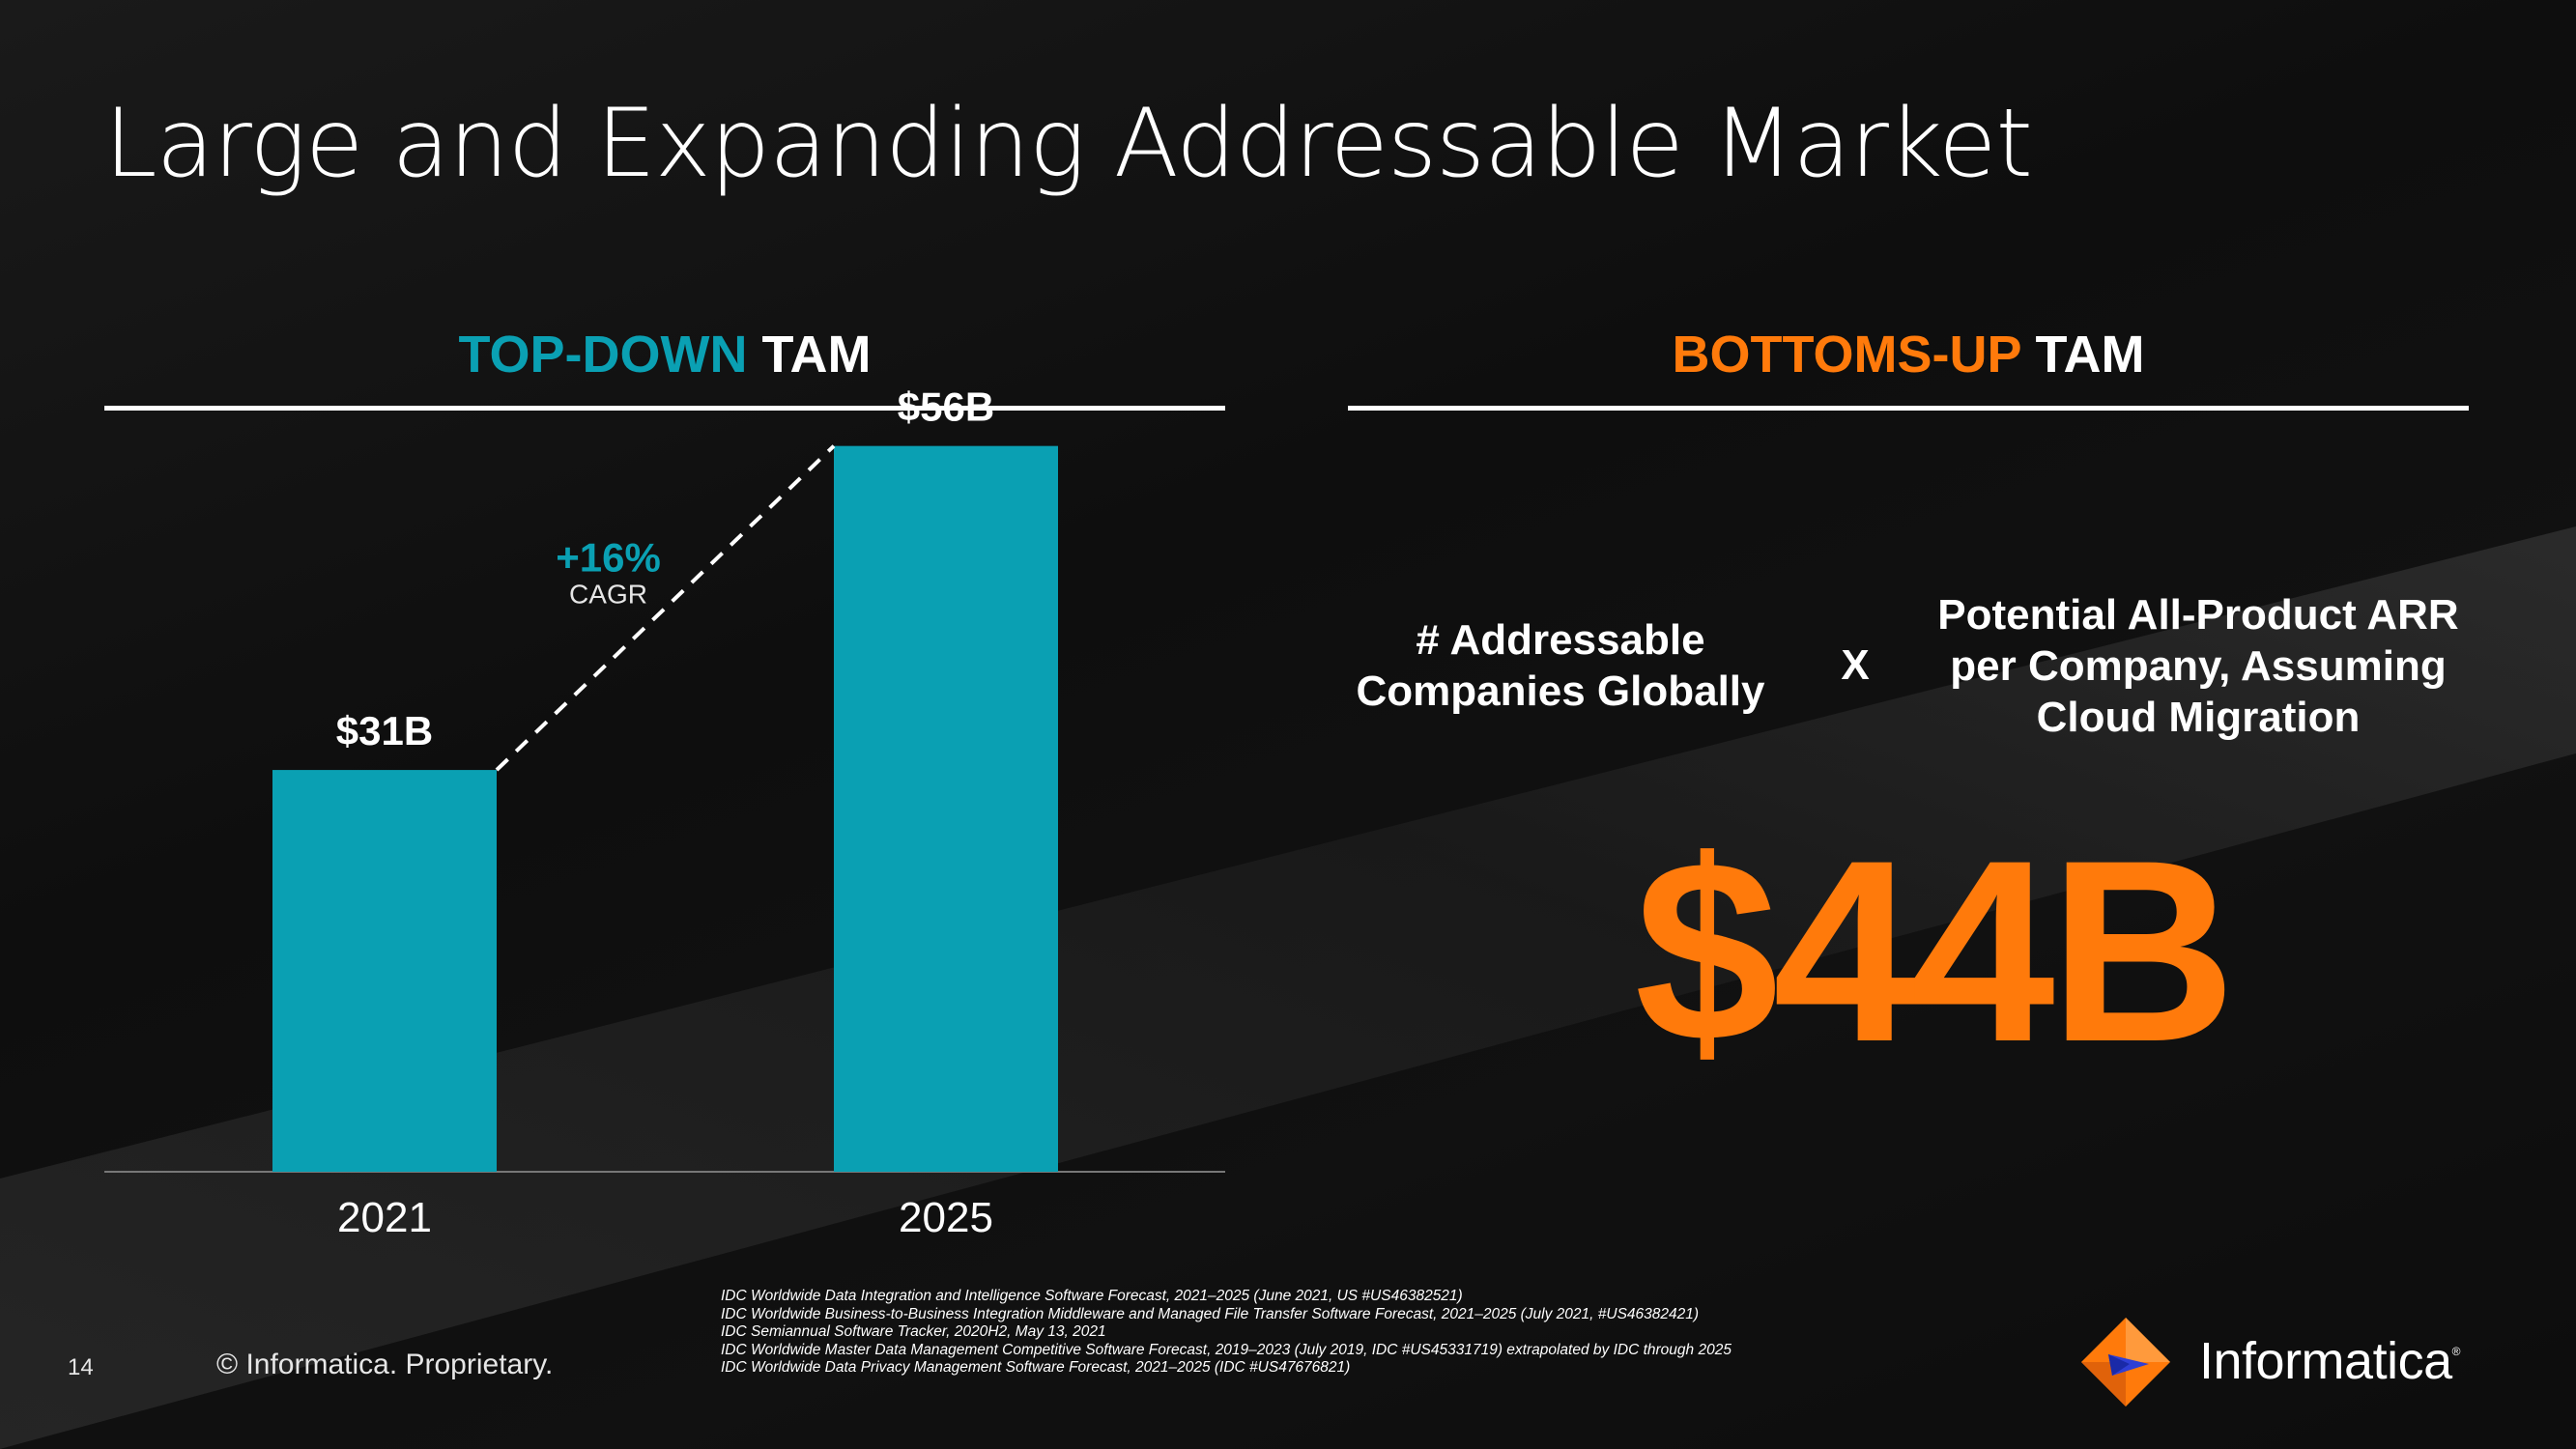 The width and height of the screenshot is (2576, 1449). Describe the element at coordinates (1561, 640) in the screenshot. I see `term1-line-1: # Addressable` at that location.